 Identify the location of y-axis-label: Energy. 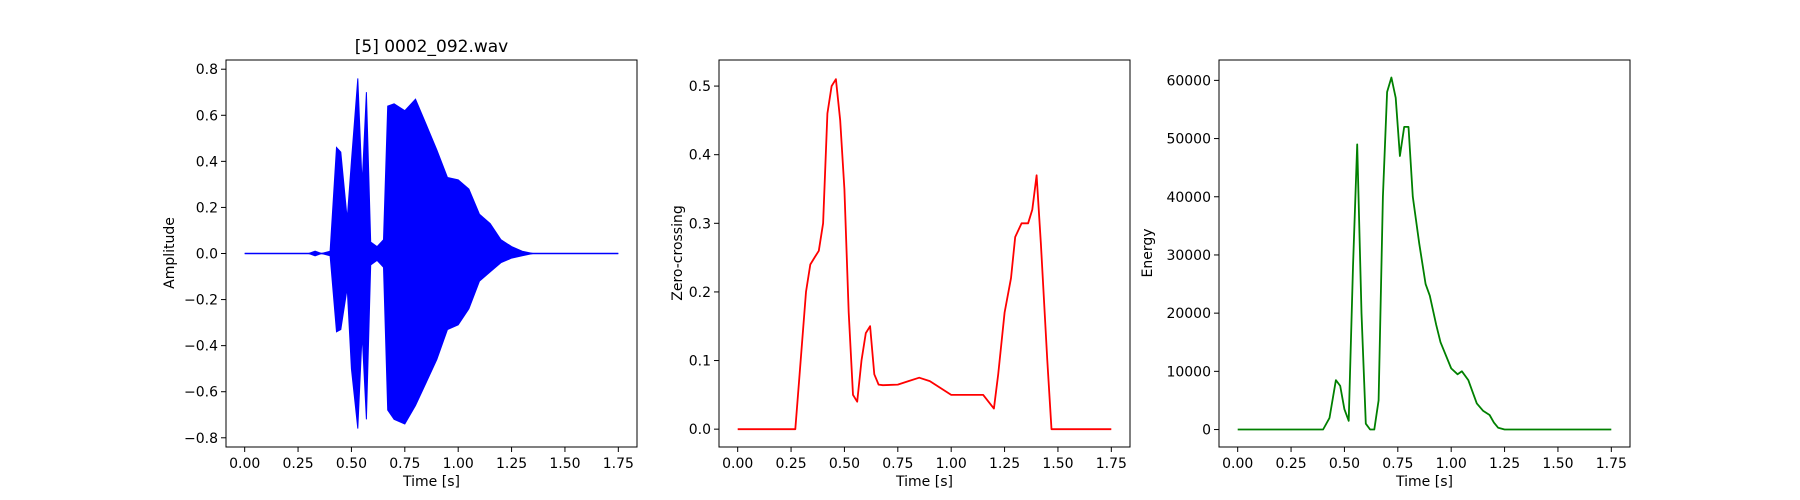
(1148, 252).